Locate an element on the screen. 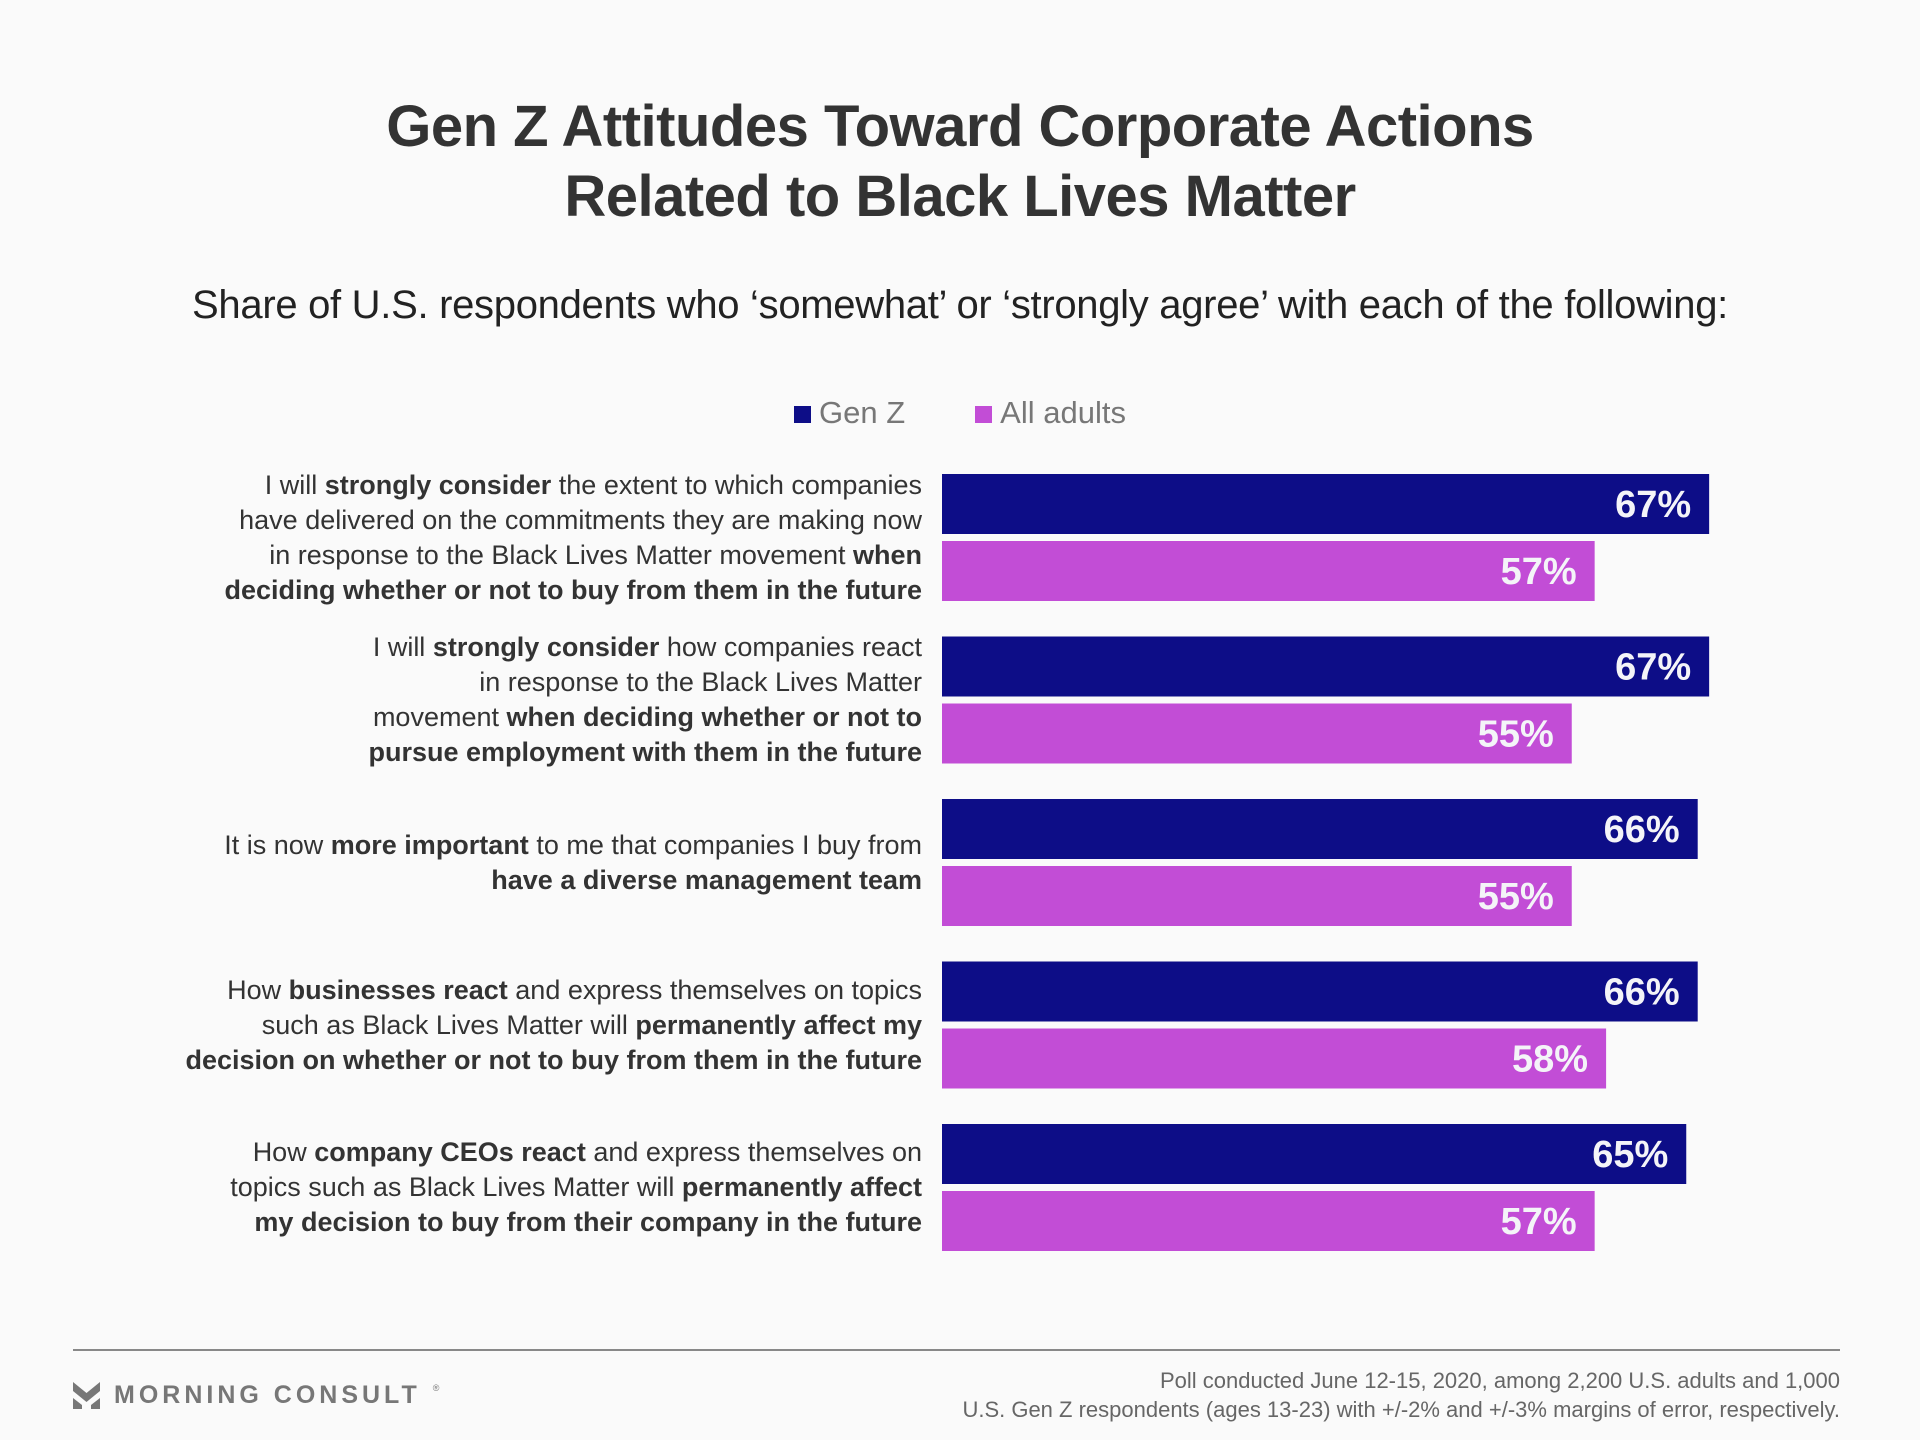 The width and height of the screenshot is (1920, 1440). morning-consult-logo-icon is located at coordinates (86, 1395).